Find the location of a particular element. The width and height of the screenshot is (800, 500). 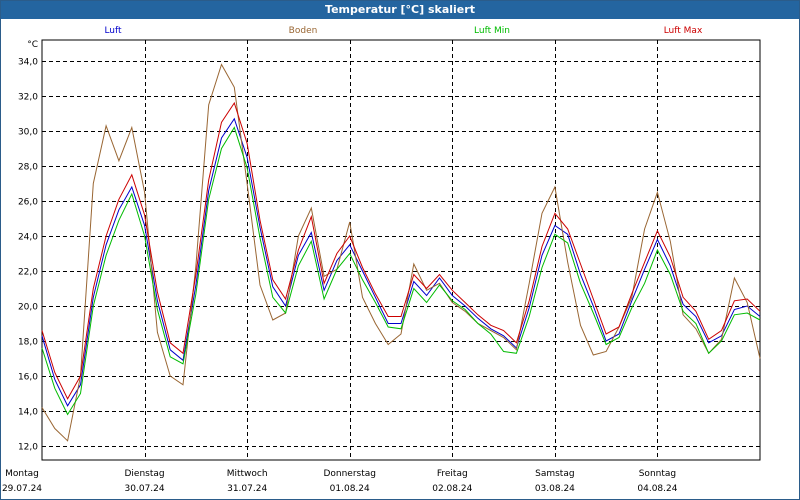

y-tick-label: 30,0 is located at coordinates (28, 133).